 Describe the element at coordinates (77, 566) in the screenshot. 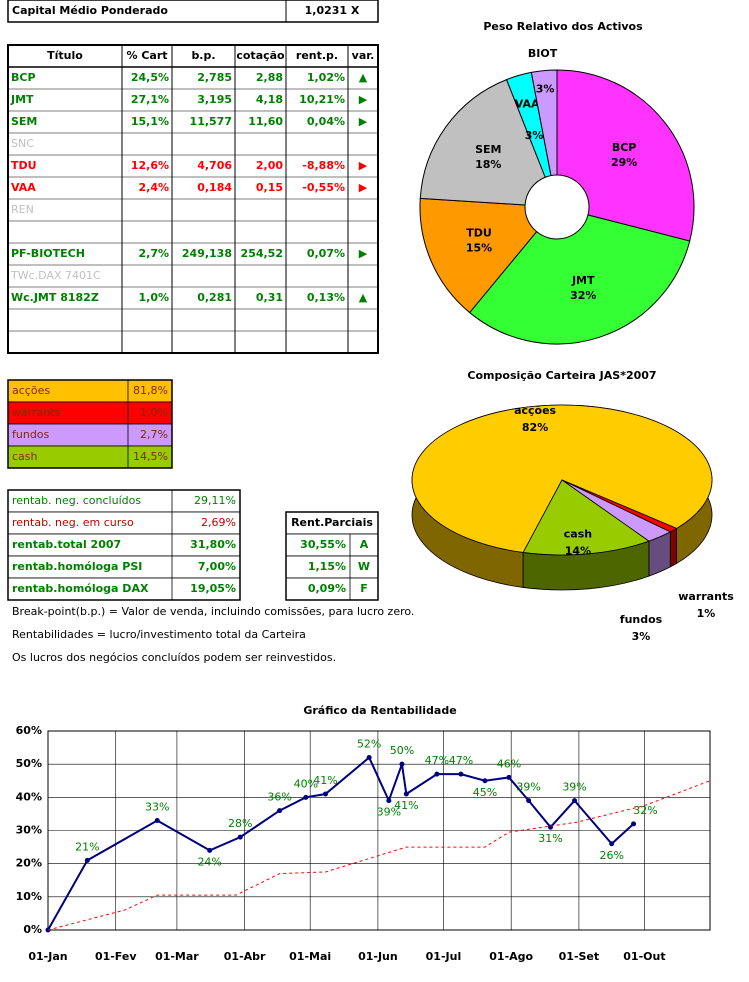

I see `returns-label: rentab.homóloga PSI` at that location.